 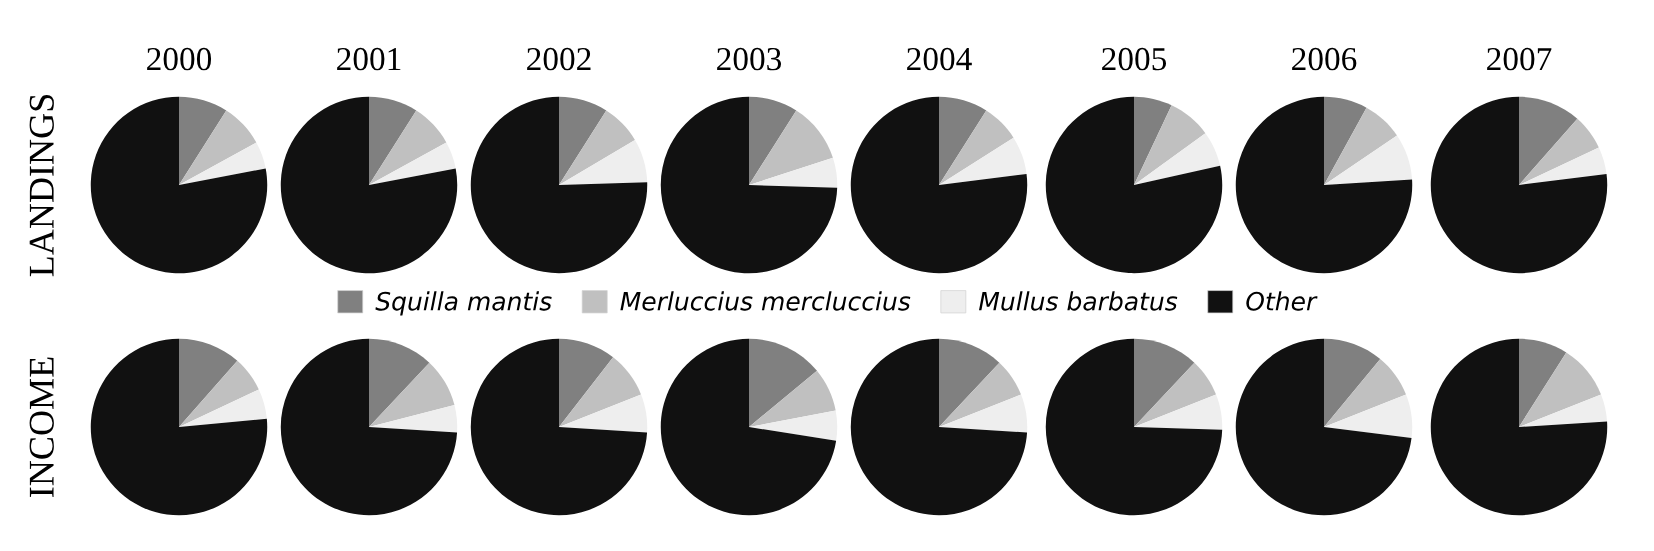 What do you see at coordinates (1324, 59) in the screenshot?
I see `chart-title: 2006` at bounding box center [1324, 59].